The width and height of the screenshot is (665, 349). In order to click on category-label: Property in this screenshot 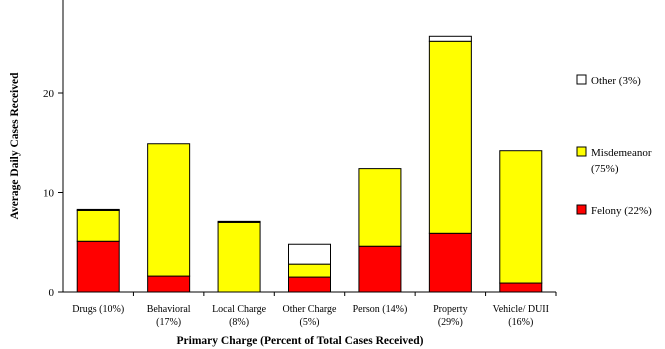, I will do `click(450, 309)`.